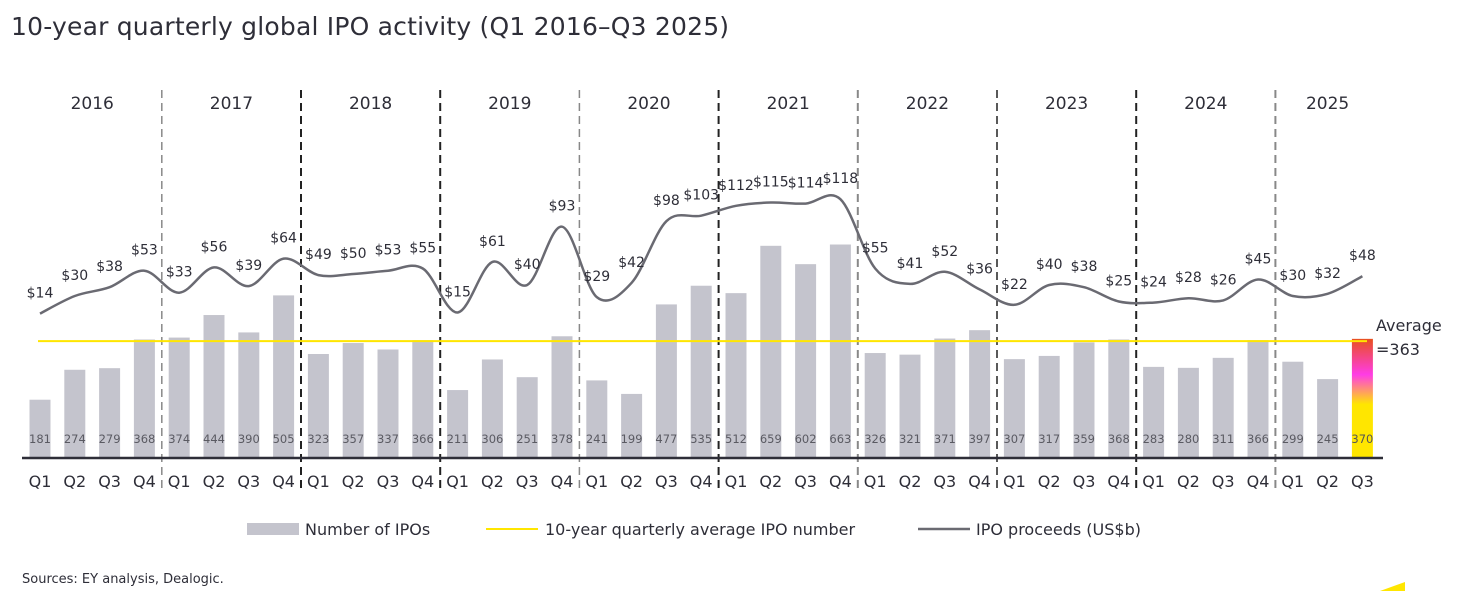 The height and width of the screenshot is (591, 1459). What do you see at coordinates (771, 183) in the screenshot?
I see `proceeds-label: $115` at bounding box center [771, 183].